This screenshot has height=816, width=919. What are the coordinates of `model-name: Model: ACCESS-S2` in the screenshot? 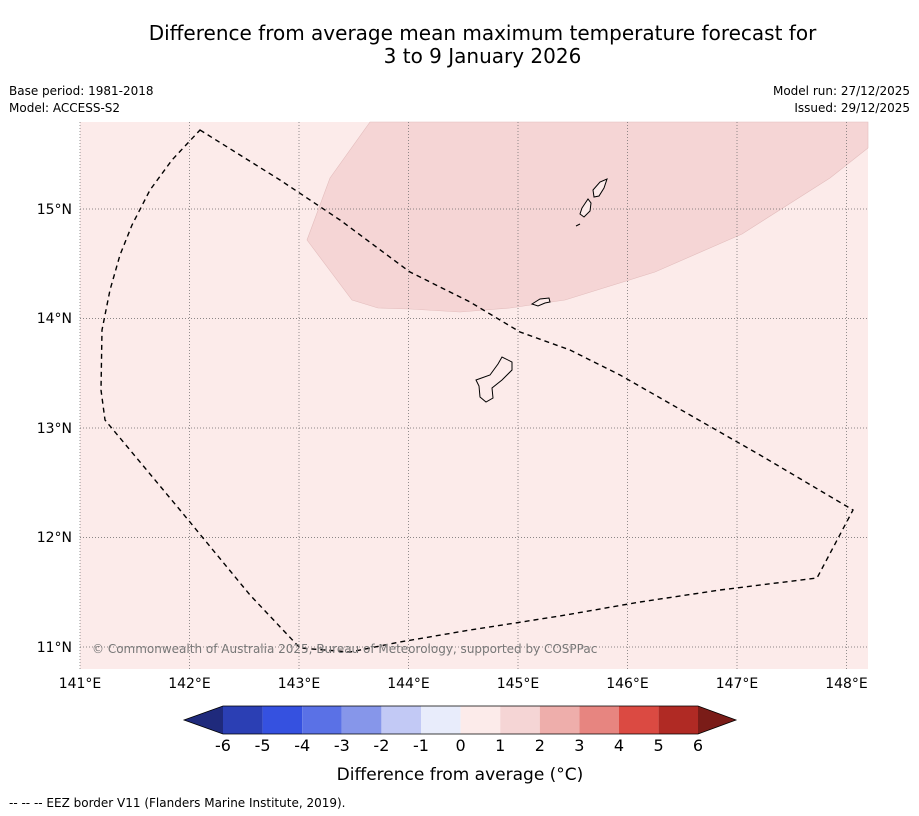 It's located at (65, 108).